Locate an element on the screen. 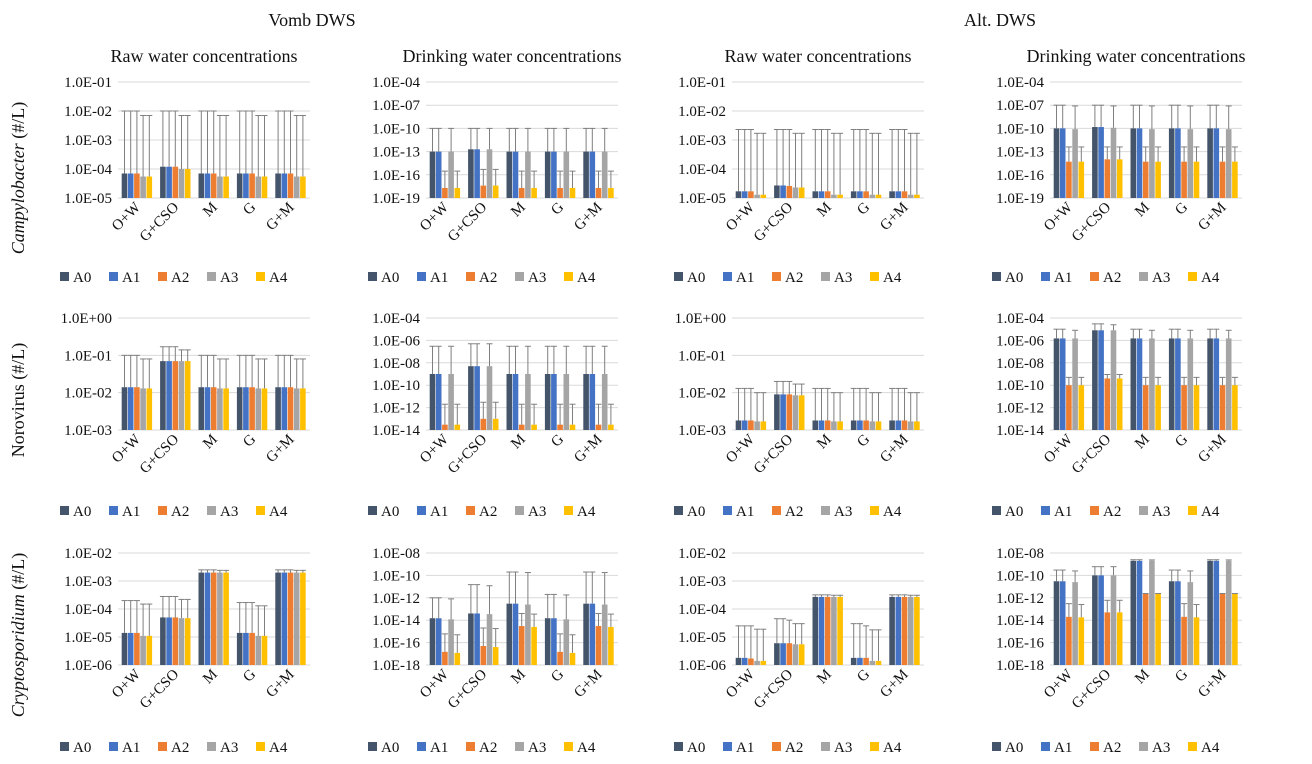  bar-a4-g-m is located at coordinates (917, 196).